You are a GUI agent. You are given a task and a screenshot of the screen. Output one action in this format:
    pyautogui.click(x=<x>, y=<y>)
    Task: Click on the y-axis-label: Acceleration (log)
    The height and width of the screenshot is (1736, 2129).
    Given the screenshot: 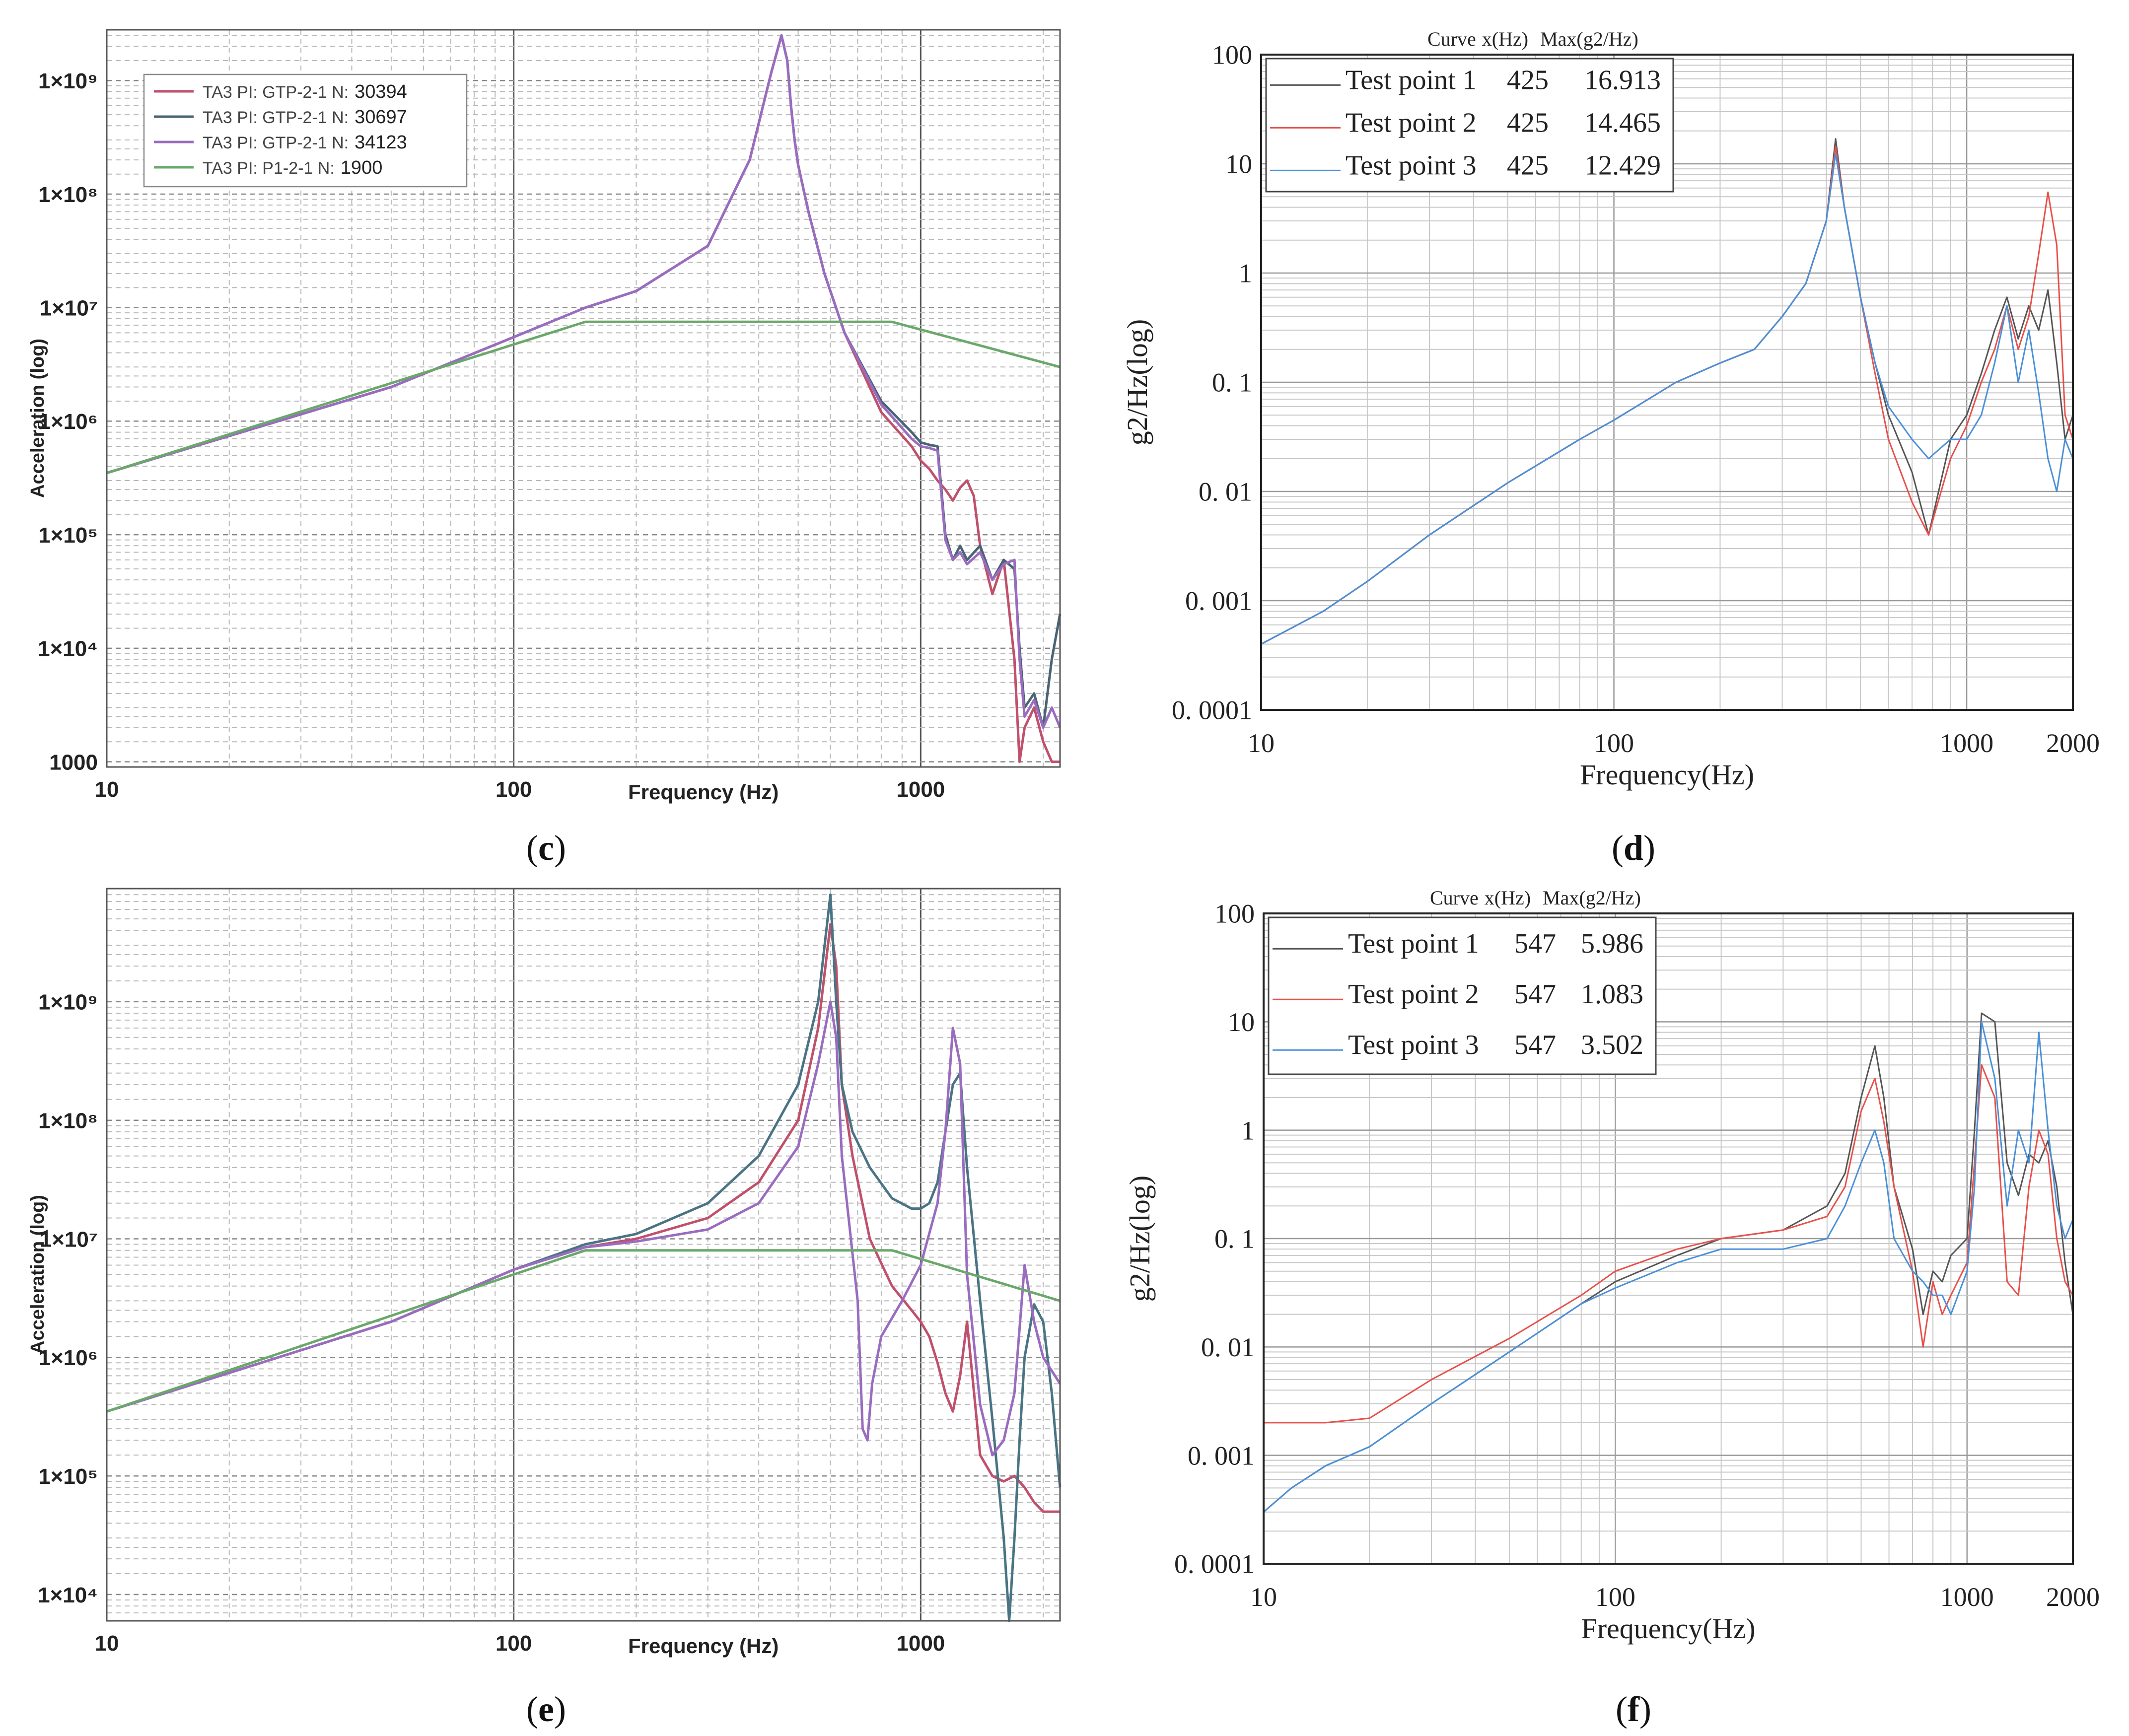 What is the action you would take?
    pyautogui.click(x=38, y=418)
    